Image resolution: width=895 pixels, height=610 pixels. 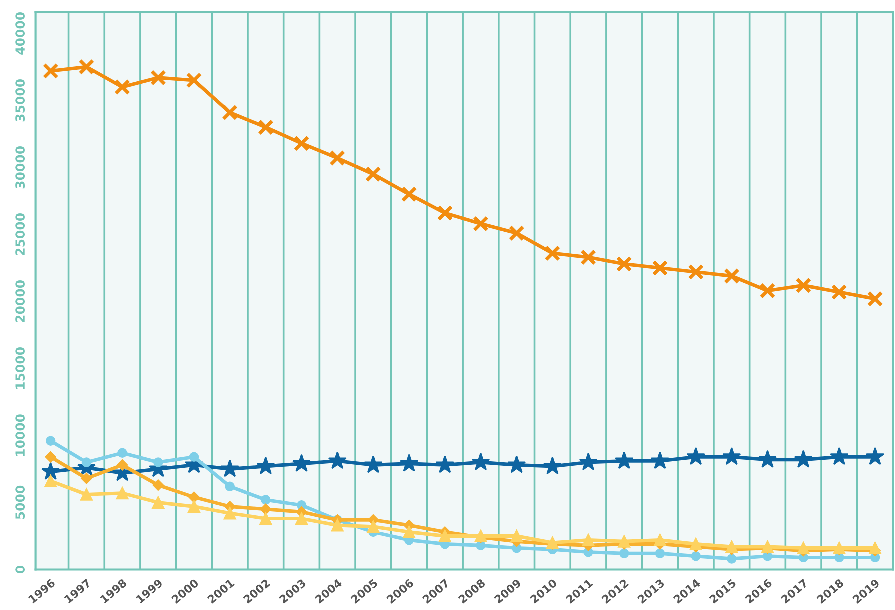 What do you see at coordinates (21, 301) in the screenshot?
I see `y-tick-label: 20000` at bounding box center [21, 301].